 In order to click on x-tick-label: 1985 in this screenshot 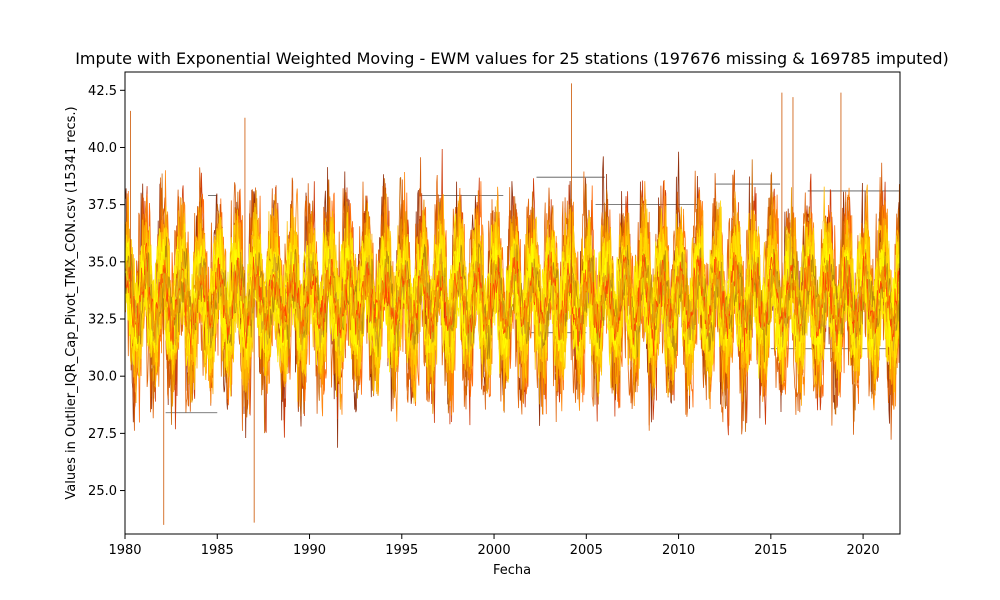, I will do `click(217, 550)`.